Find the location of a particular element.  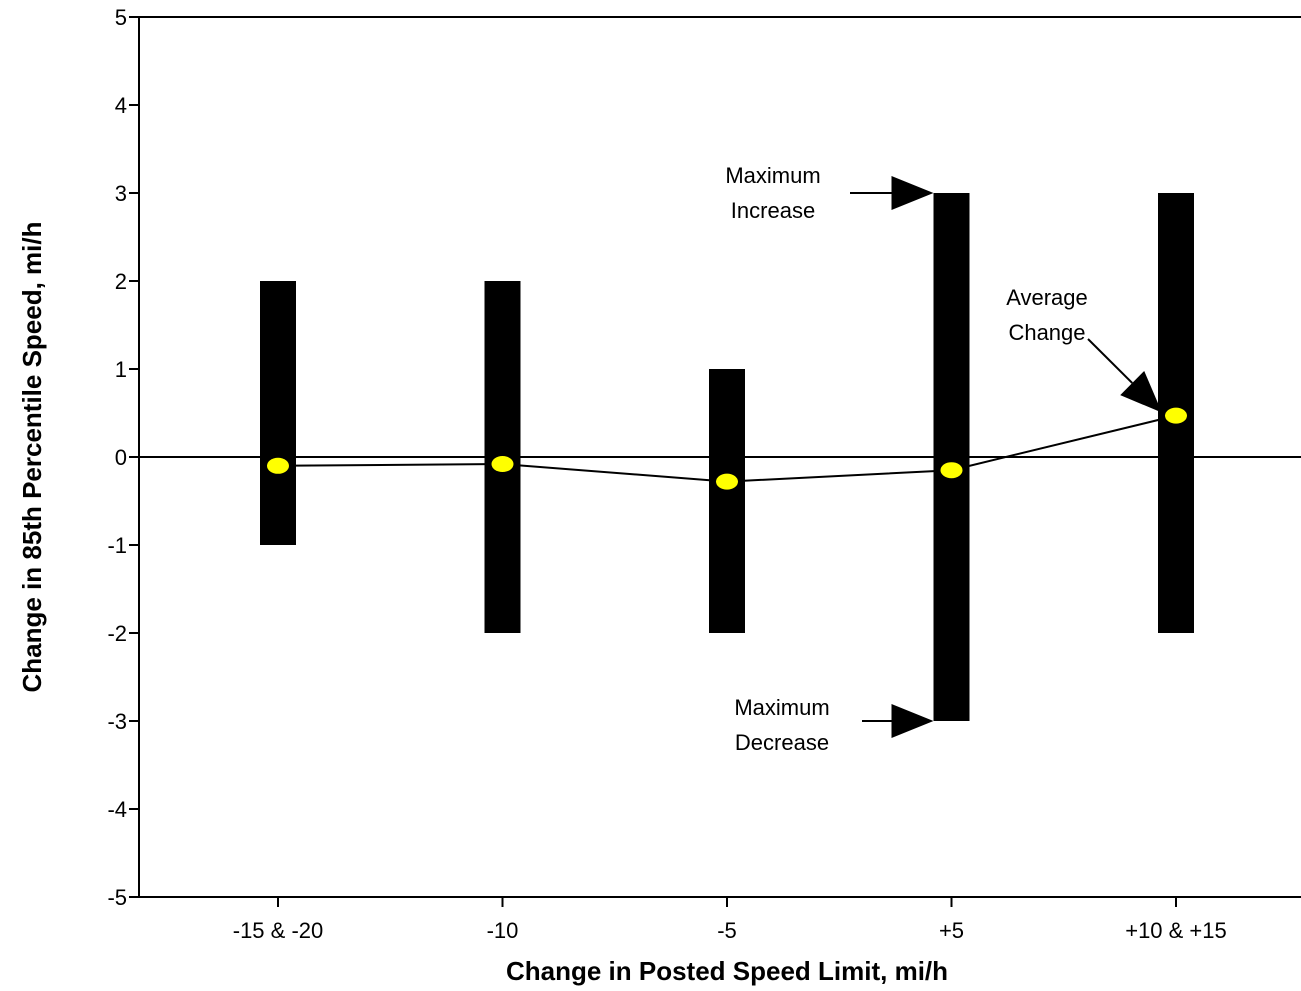

x-tick-label: -5 is located at coordinates (727, 930).